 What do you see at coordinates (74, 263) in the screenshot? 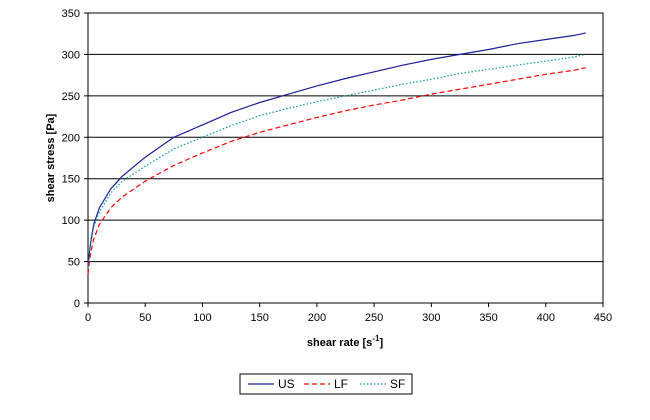
I see `y-tick-label: 50` at bounding box center [74, 263].